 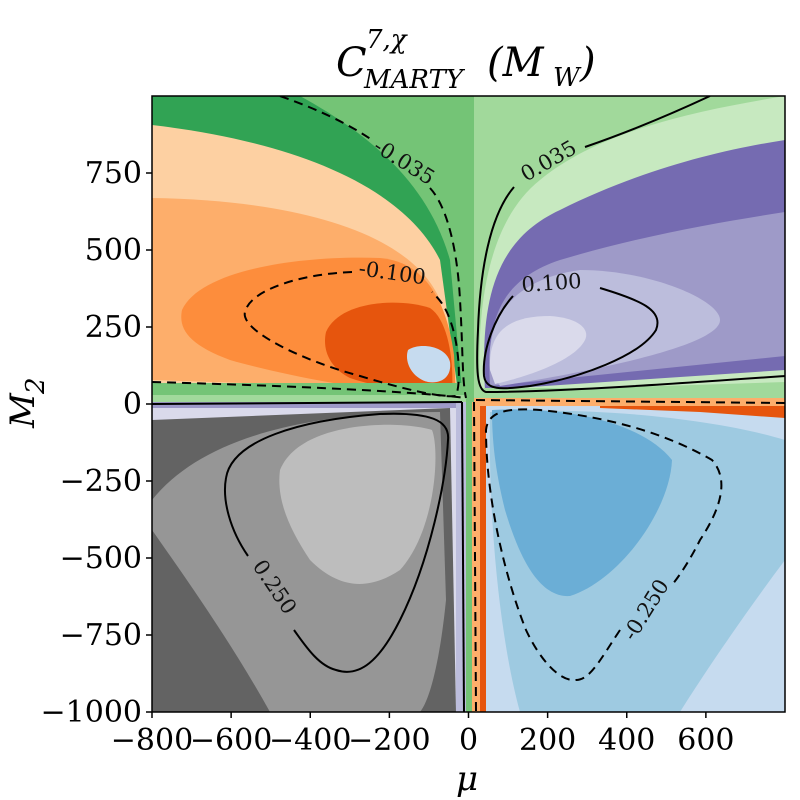 I want to click on contour-line-pos0100, so click(x=570, y=338).